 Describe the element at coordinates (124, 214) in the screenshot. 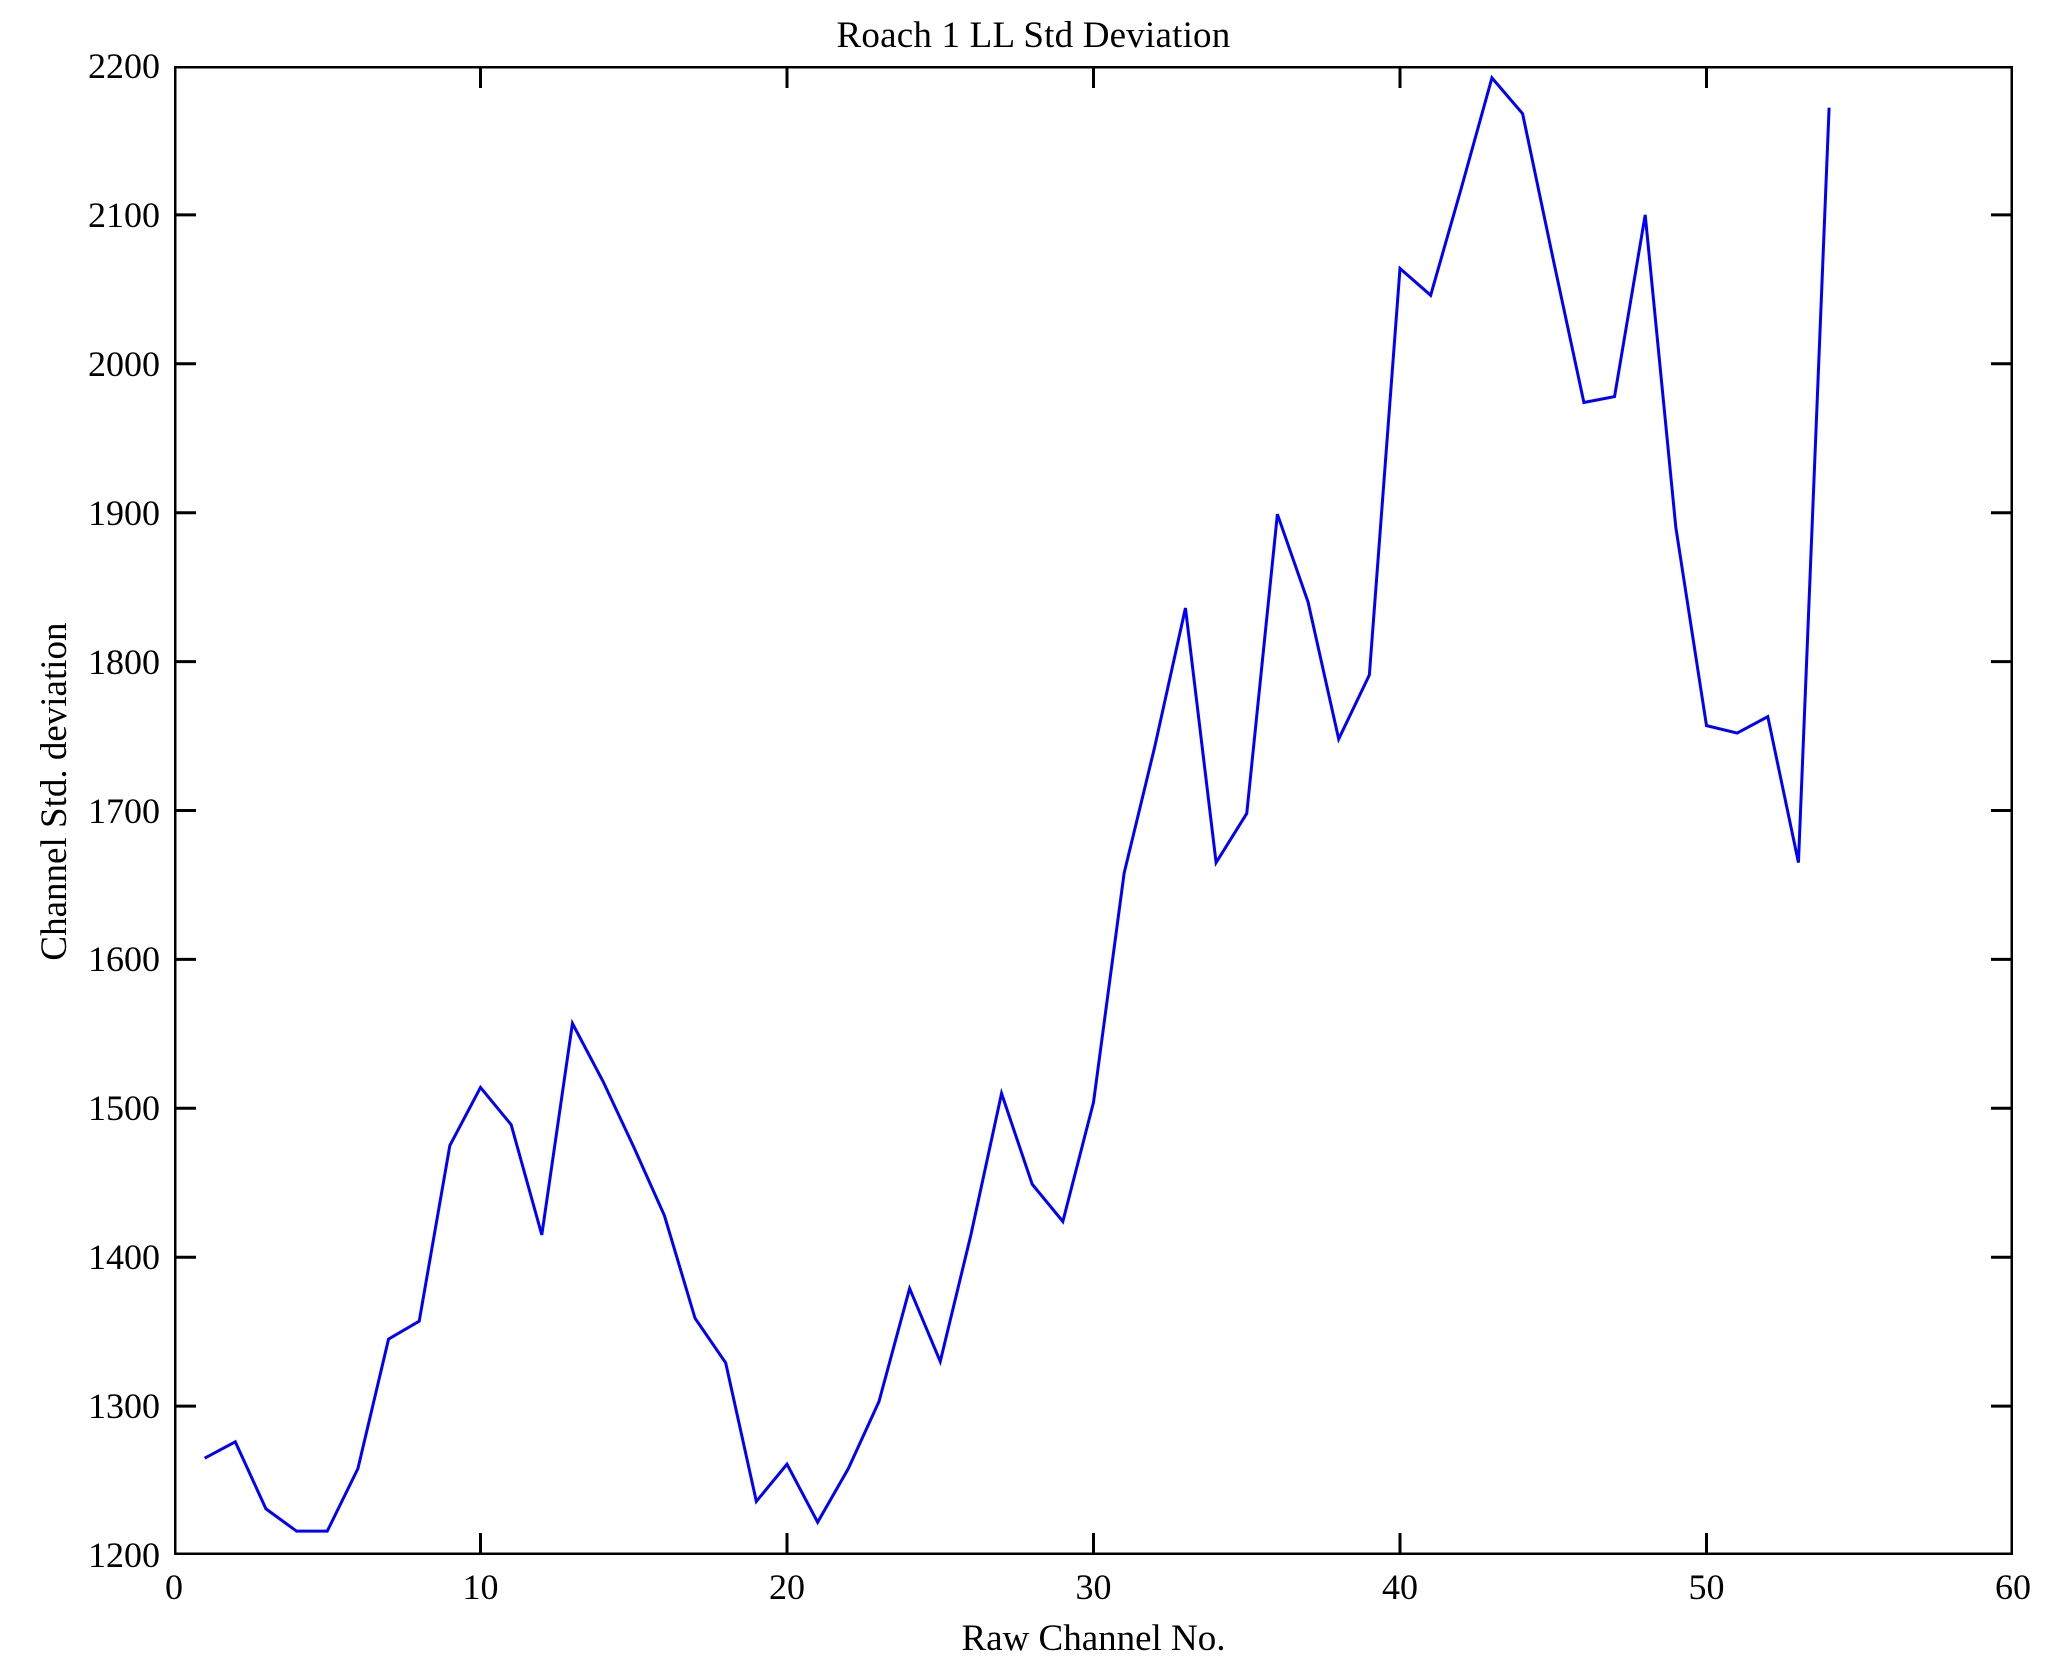

I see `y-tick-label: 2100` at that location.